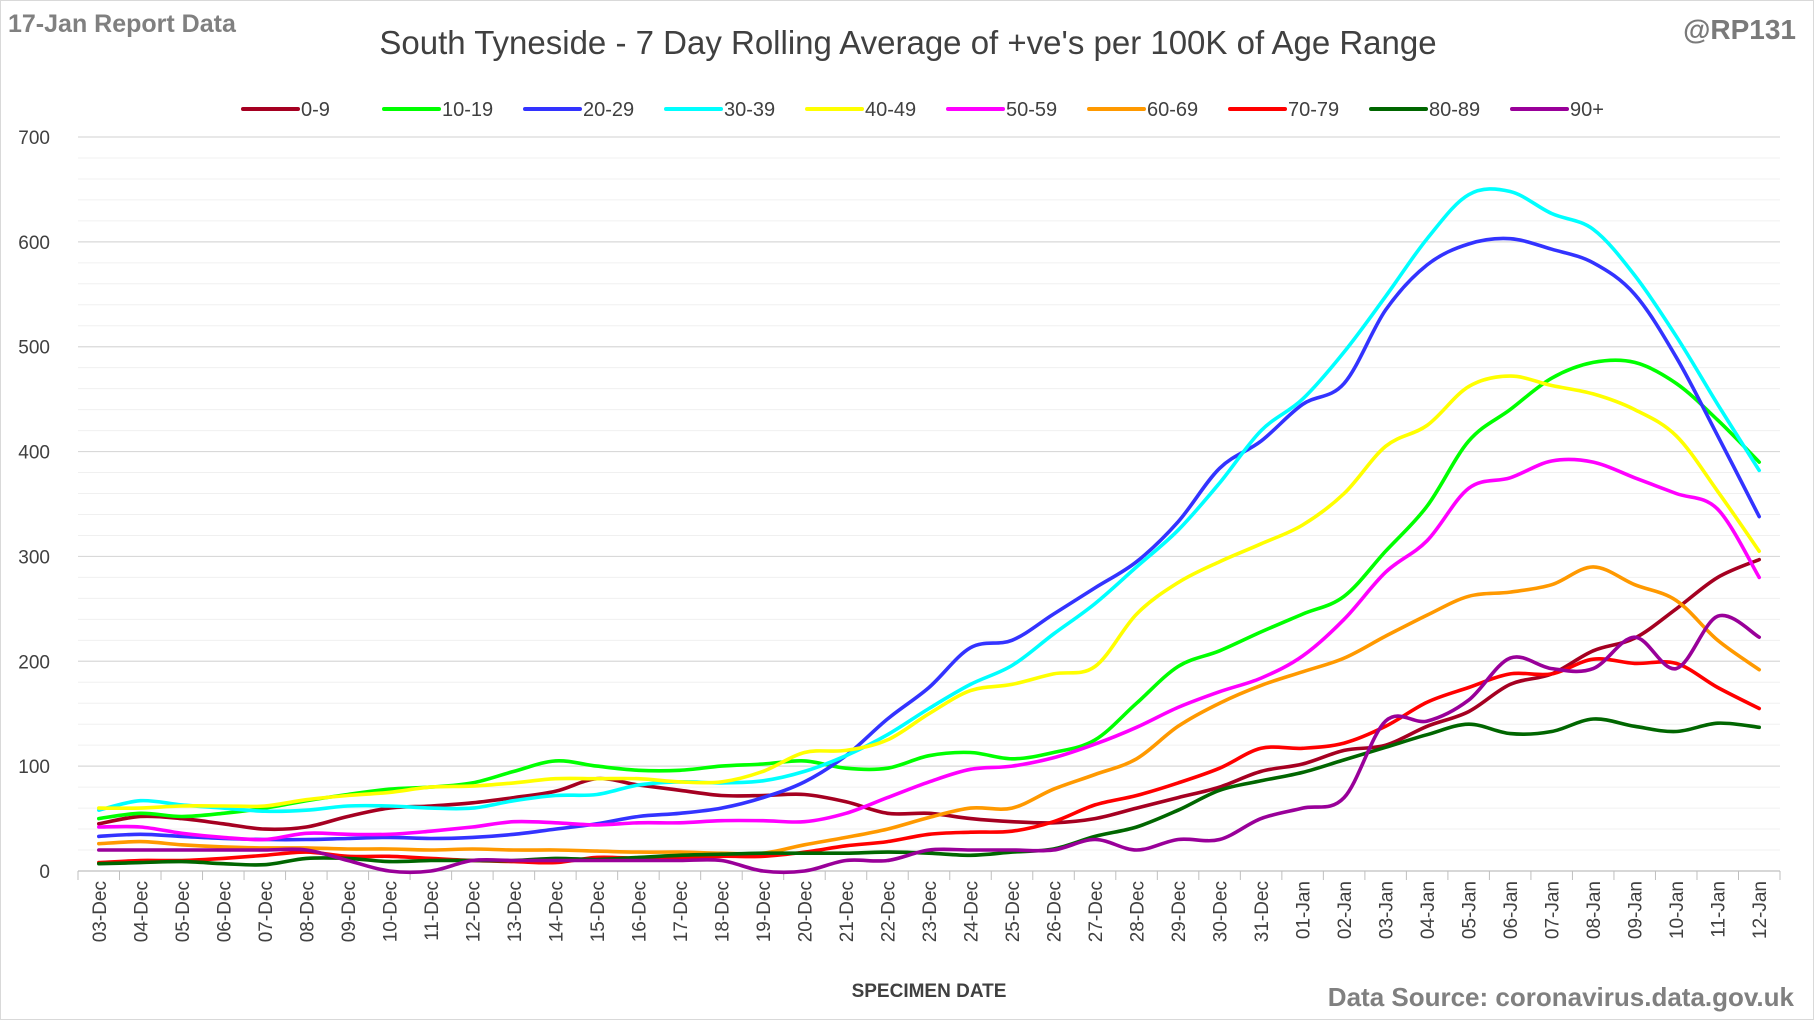 The image size is (1816, 1022). What do you see at coordinates (1304, 910) in the screenshot?
I see `x-tick-label: 01-Jan` at bounding box center [1304, 910].